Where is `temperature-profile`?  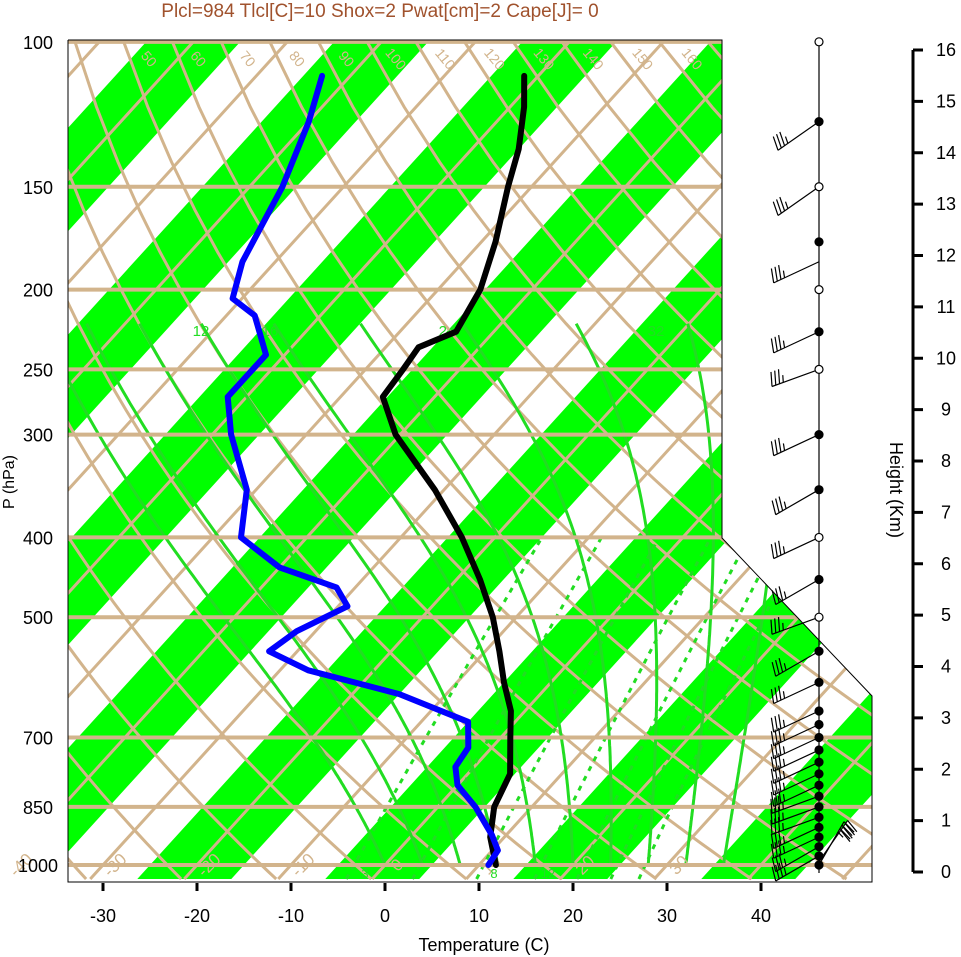
temperature-profile is located at coordinates (453, 470).